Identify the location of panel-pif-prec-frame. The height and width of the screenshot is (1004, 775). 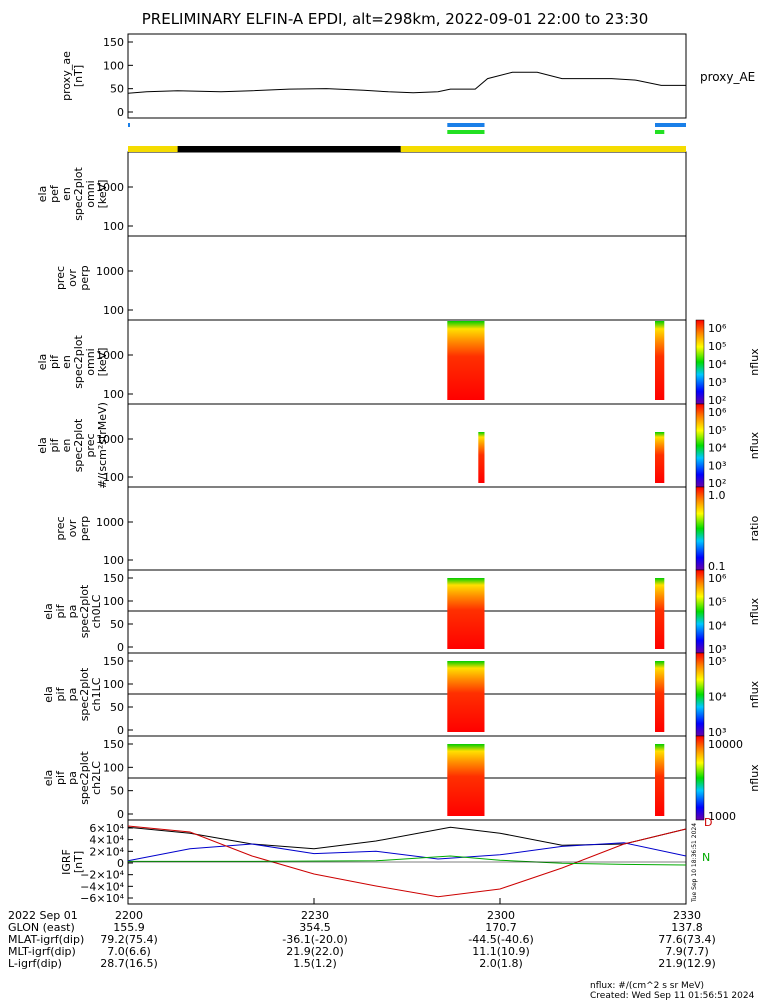
(407, 445).